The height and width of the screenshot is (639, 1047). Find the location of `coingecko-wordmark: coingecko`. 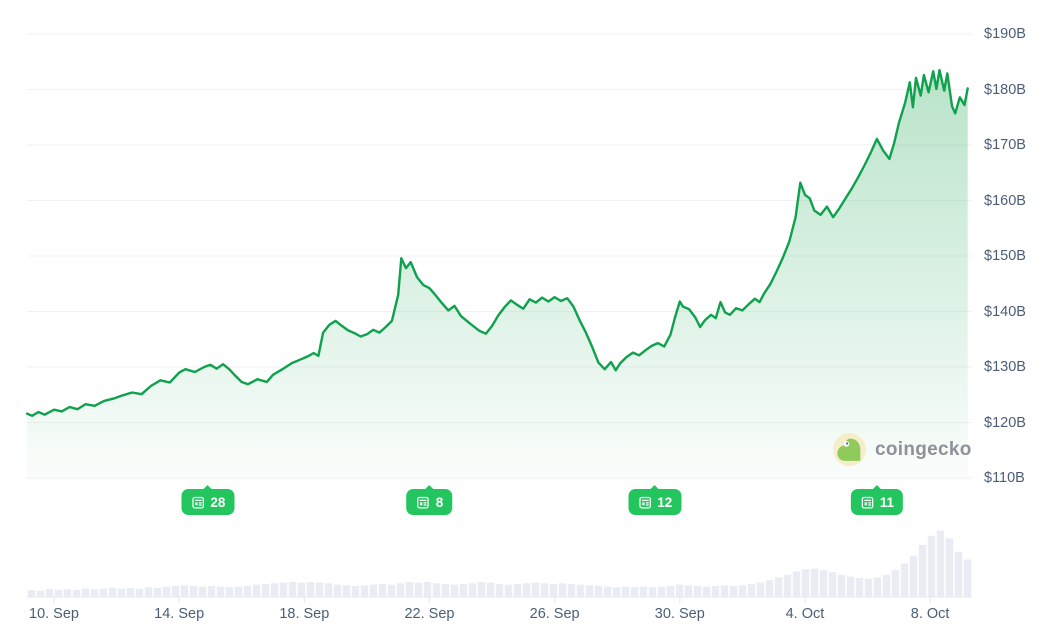

coingecko-wordmark: coingecko is located at coordinates (923, 449).